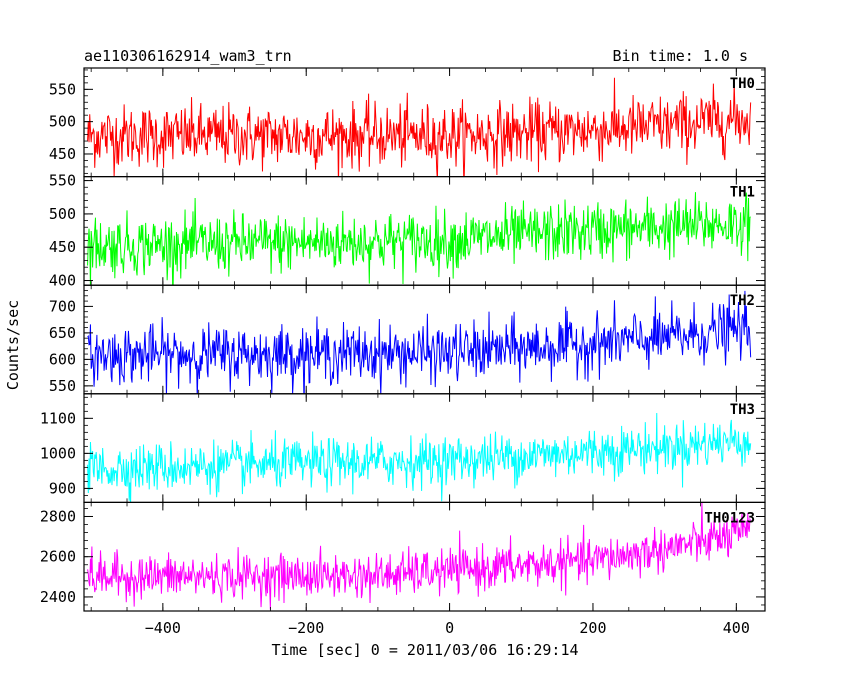 The height and width of the screenshot is (680, 850). Describe the element at coordinates (424, 650) in the screenshot. I see `x-axis-label: Time [sec] 0 = 2011/03/06 16:29:14` at that location.